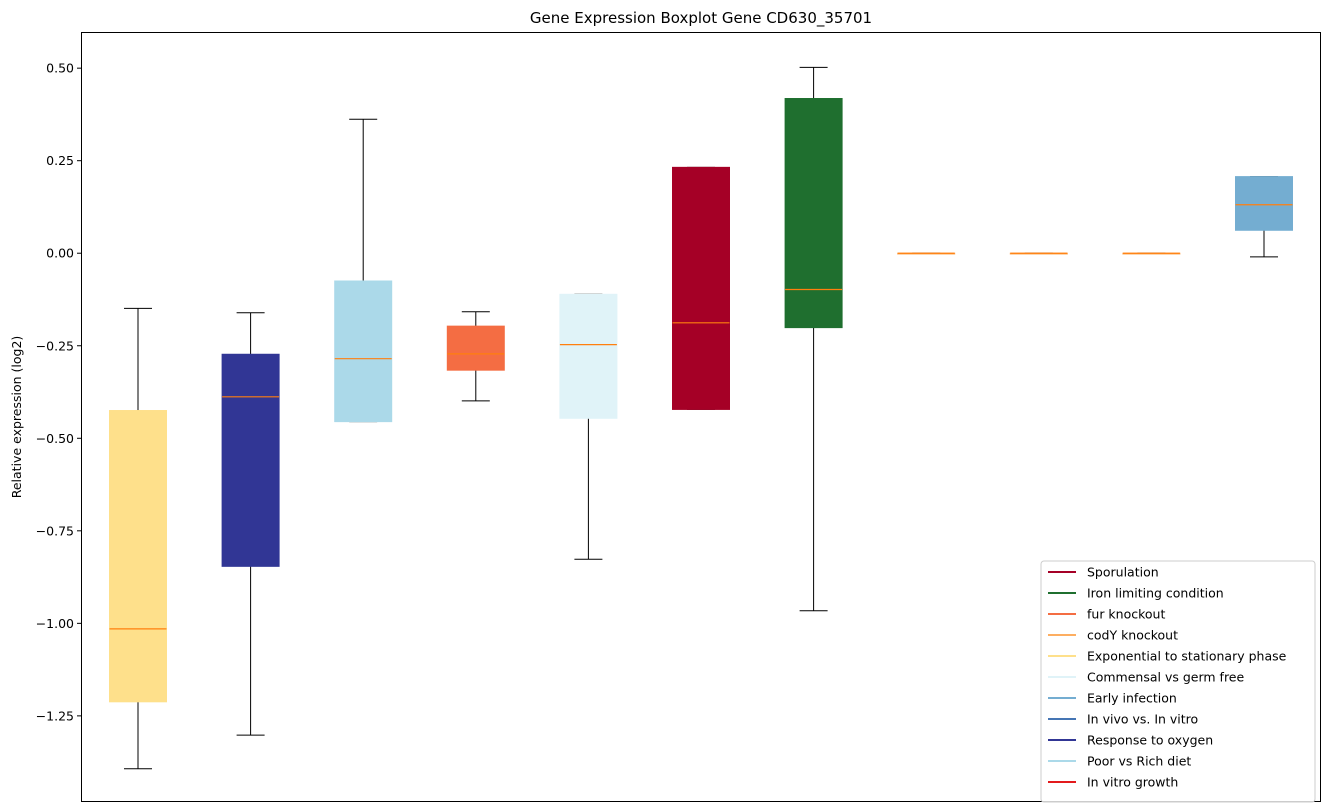 The image size is (1331, 812). I want to click on legend-label: Sporulation, so click(1123, 572).